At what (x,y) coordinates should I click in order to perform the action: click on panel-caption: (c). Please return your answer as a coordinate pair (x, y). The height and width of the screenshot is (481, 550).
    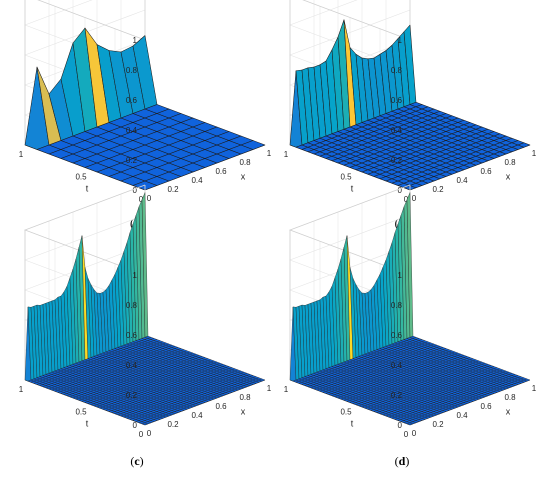
    Looking at the image, I should click on (136, 461).